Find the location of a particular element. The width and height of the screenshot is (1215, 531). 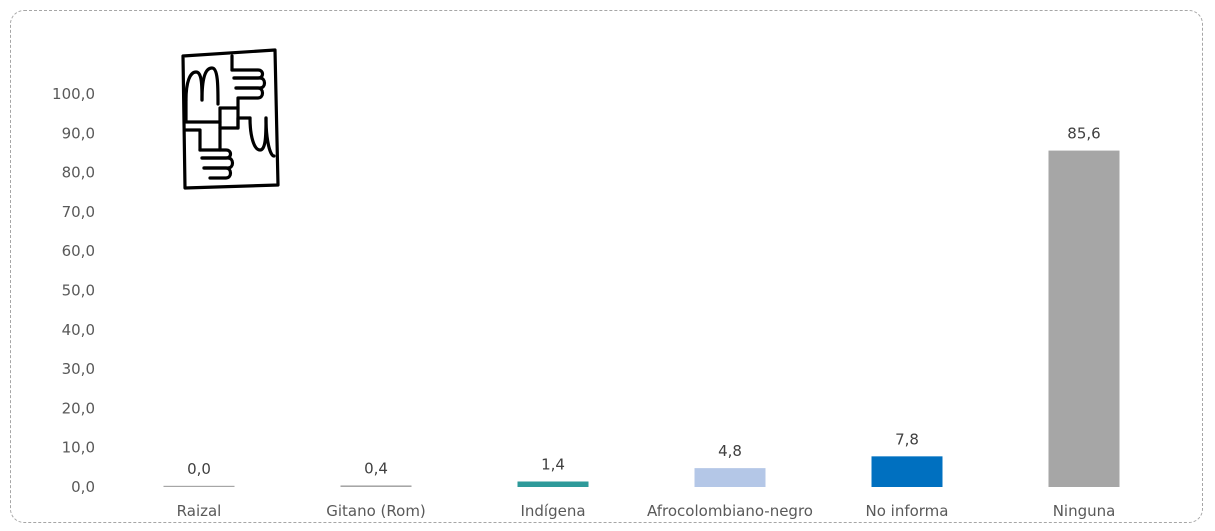

y-tick-label: 60,0 is located at coordinates (78, 251).